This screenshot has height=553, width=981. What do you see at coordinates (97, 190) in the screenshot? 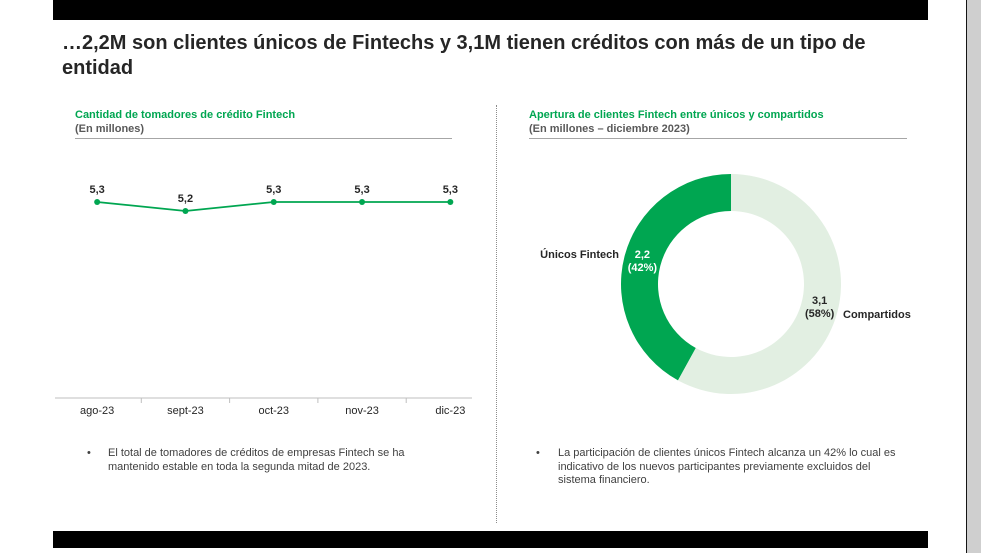
I see `data-label-ago-23: 5,3` at bounding box center [97, 190].